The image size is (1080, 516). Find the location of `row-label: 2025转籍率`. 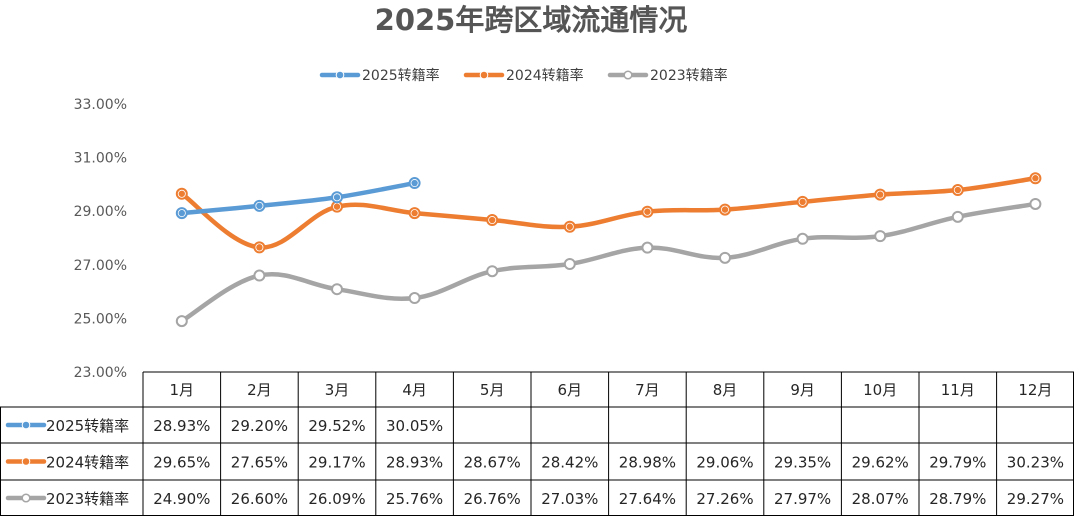

row-label: 2025转籍率 is located at coordinates (87, 426).